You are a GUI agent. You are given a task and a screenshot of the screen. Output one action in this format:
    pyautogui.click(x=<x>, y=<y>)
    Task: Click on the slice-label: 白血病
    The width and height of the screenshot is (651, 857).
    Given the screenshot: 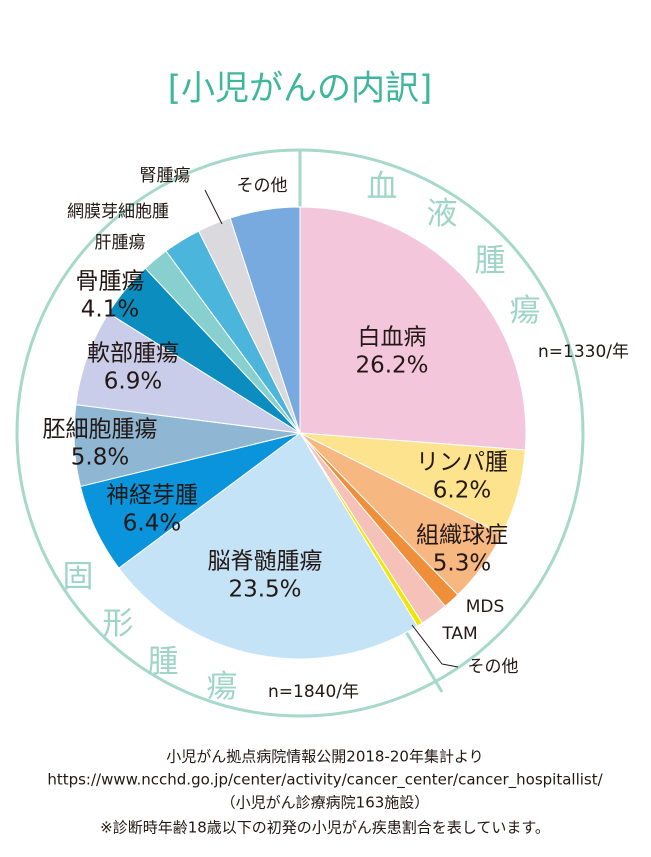 What is the action you would take?
    pyautogui.click(x=392, y=338)
    